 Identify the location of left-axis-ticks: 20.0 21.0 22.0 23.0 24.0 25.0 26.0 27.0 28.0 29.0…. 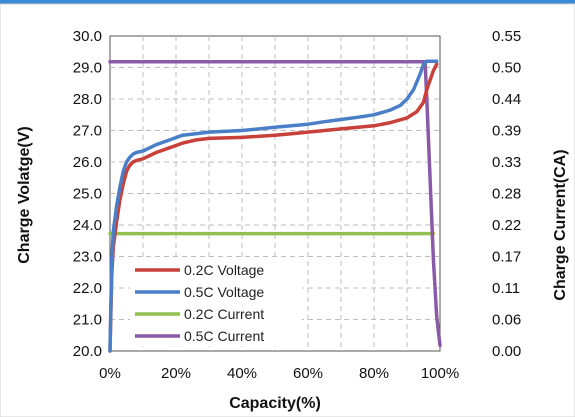
(87, 194).